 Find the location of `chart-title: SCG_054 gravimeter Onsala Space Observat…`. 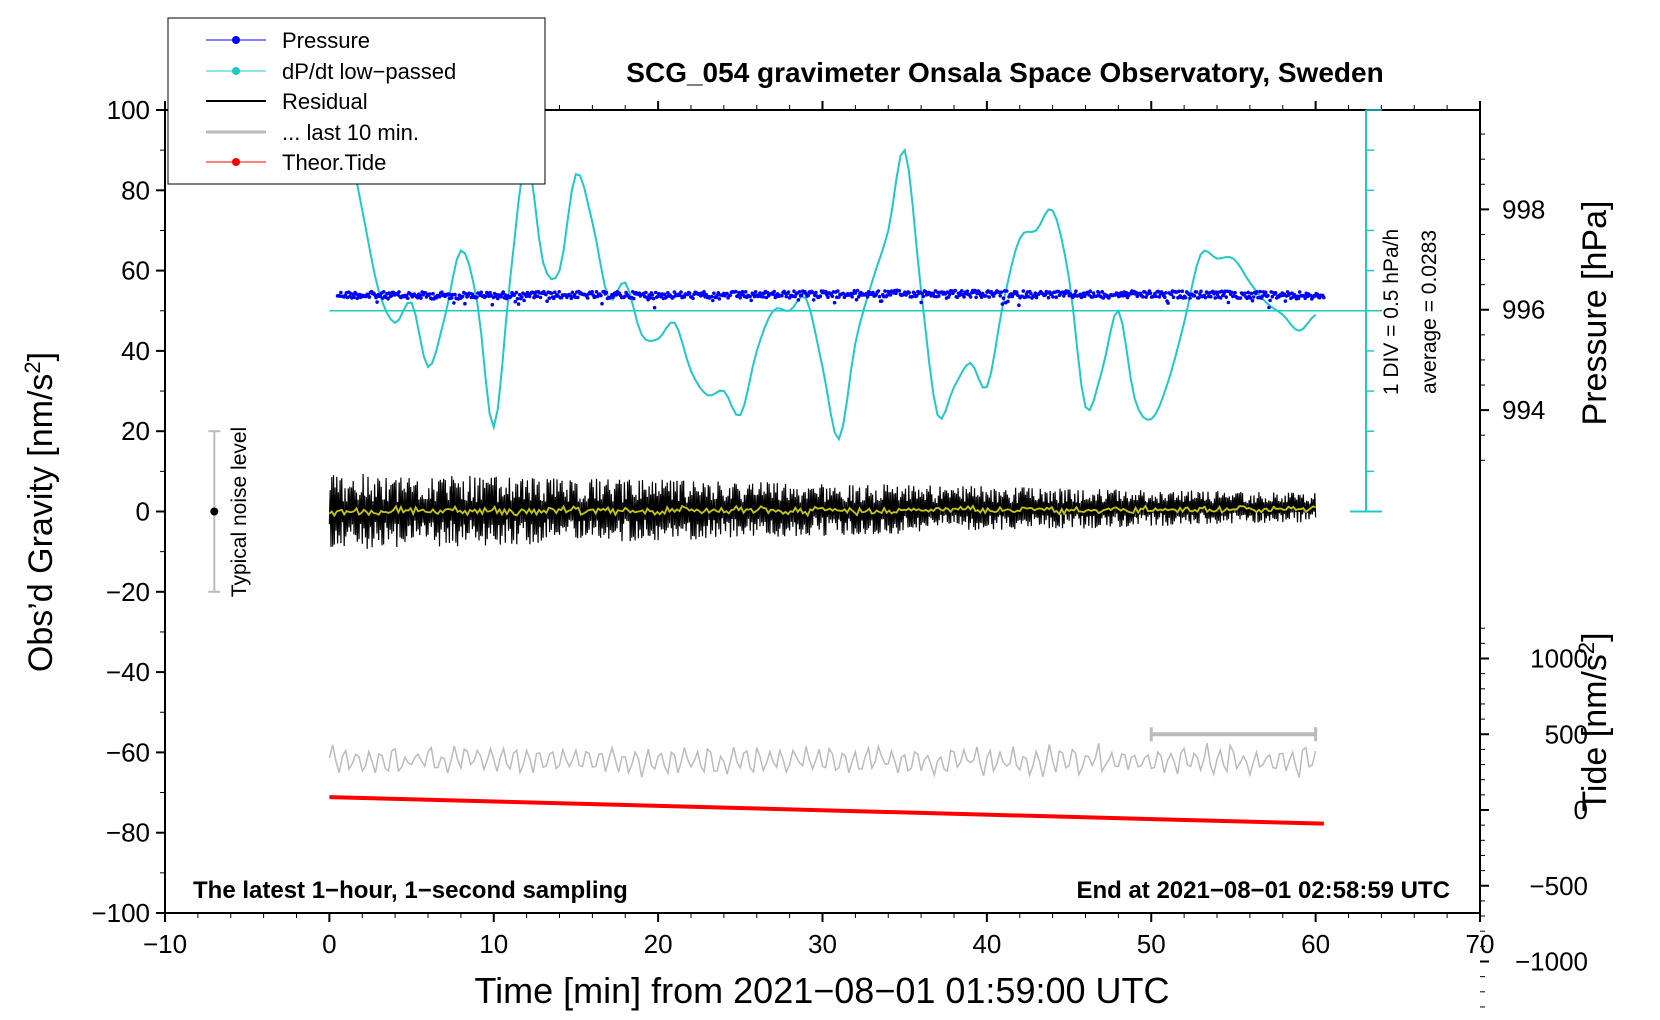

chart-title: SCG_054 gravimeter Onsala Space Observat… is located at coordinates (1004, 72).